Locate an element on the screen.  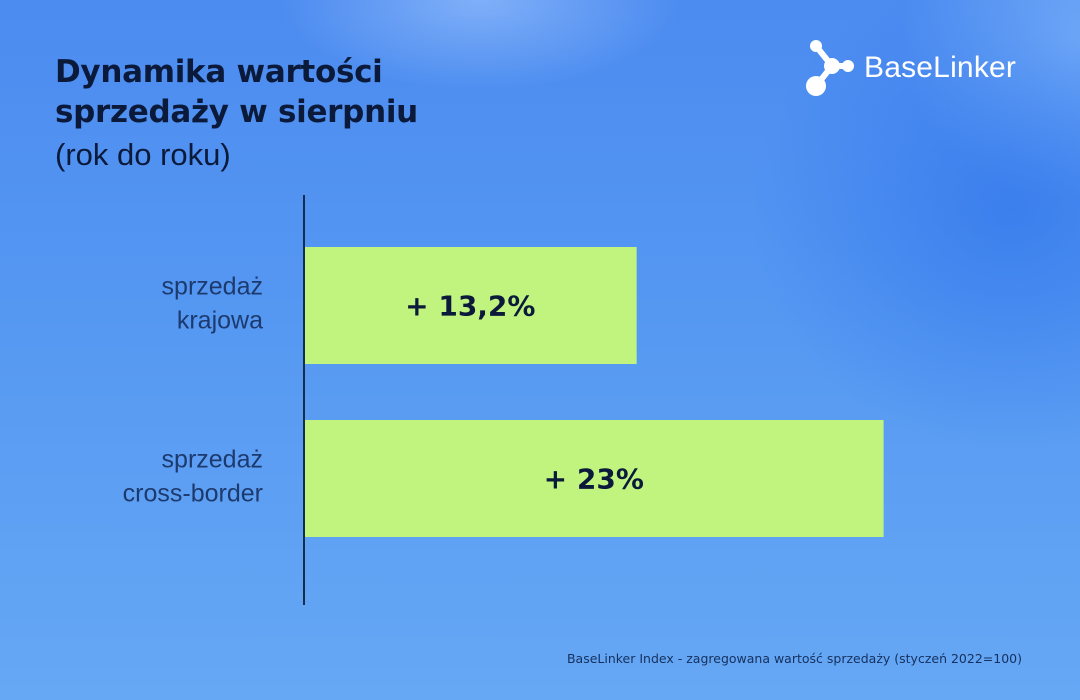
category-label-1-1: cross-border is located at coordinates (193, 494).